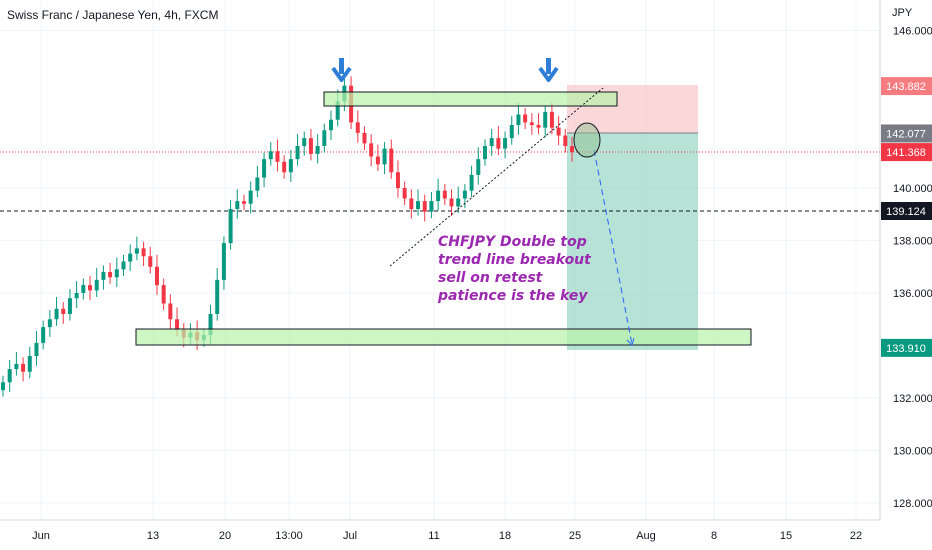 The height and width of the screenshot is (550, 932). What do you see at coordinates (630, 341) in the screenshot?
I see `projection-arrowhead` at bounding box center [630, 341].